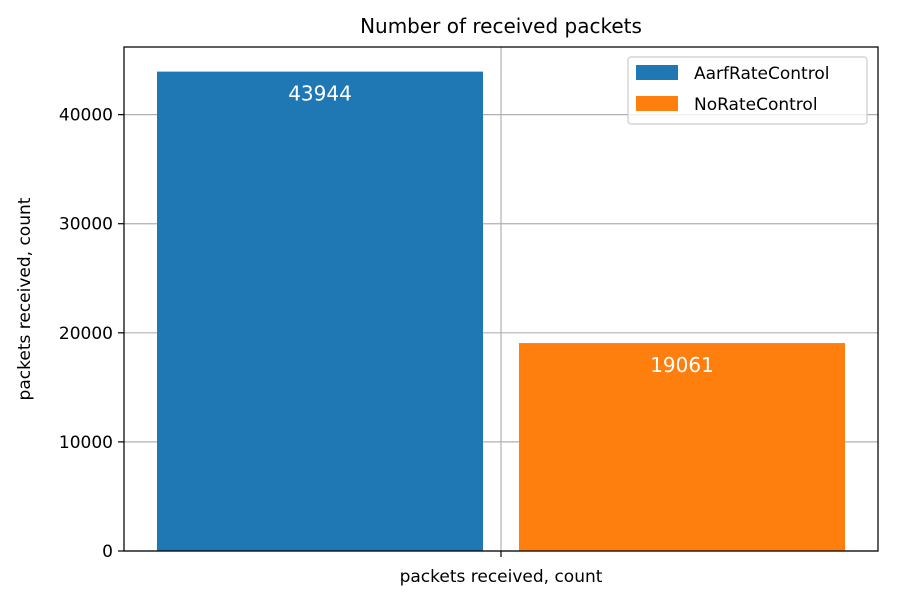 The width and height of the screenshot is (900, 600). Describe the element at coordinates (86, 334) in the screenshot. I see `y-tick-label-2: 20000` at that location.